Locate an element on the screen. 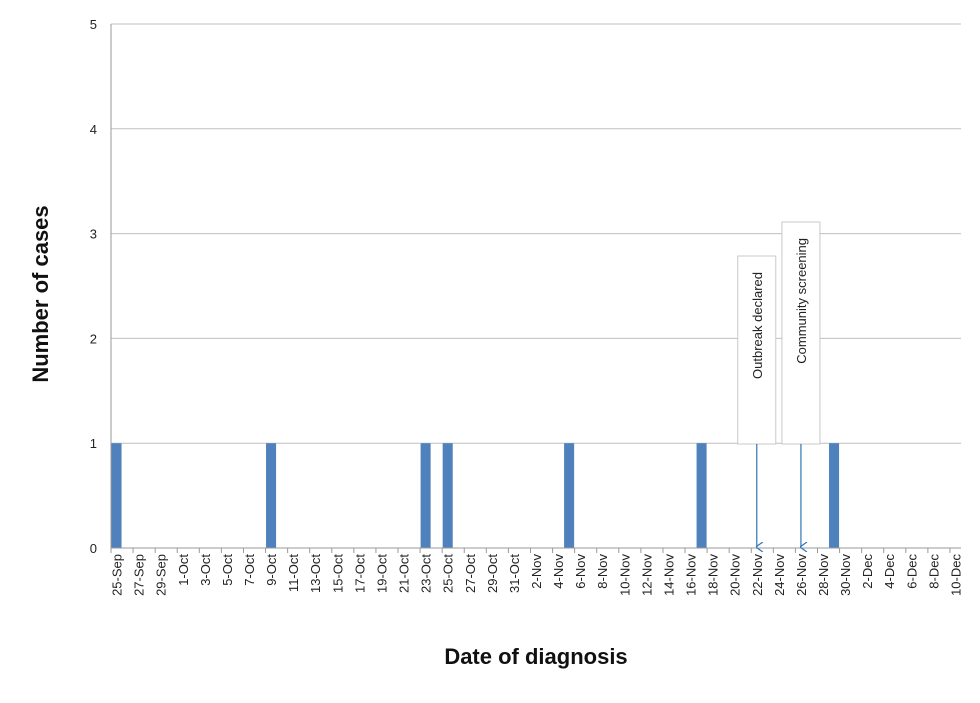 The width and height of the screenshot is (980, 703). x-tick-label: 5-Oct is located at coordinates (227, 570).